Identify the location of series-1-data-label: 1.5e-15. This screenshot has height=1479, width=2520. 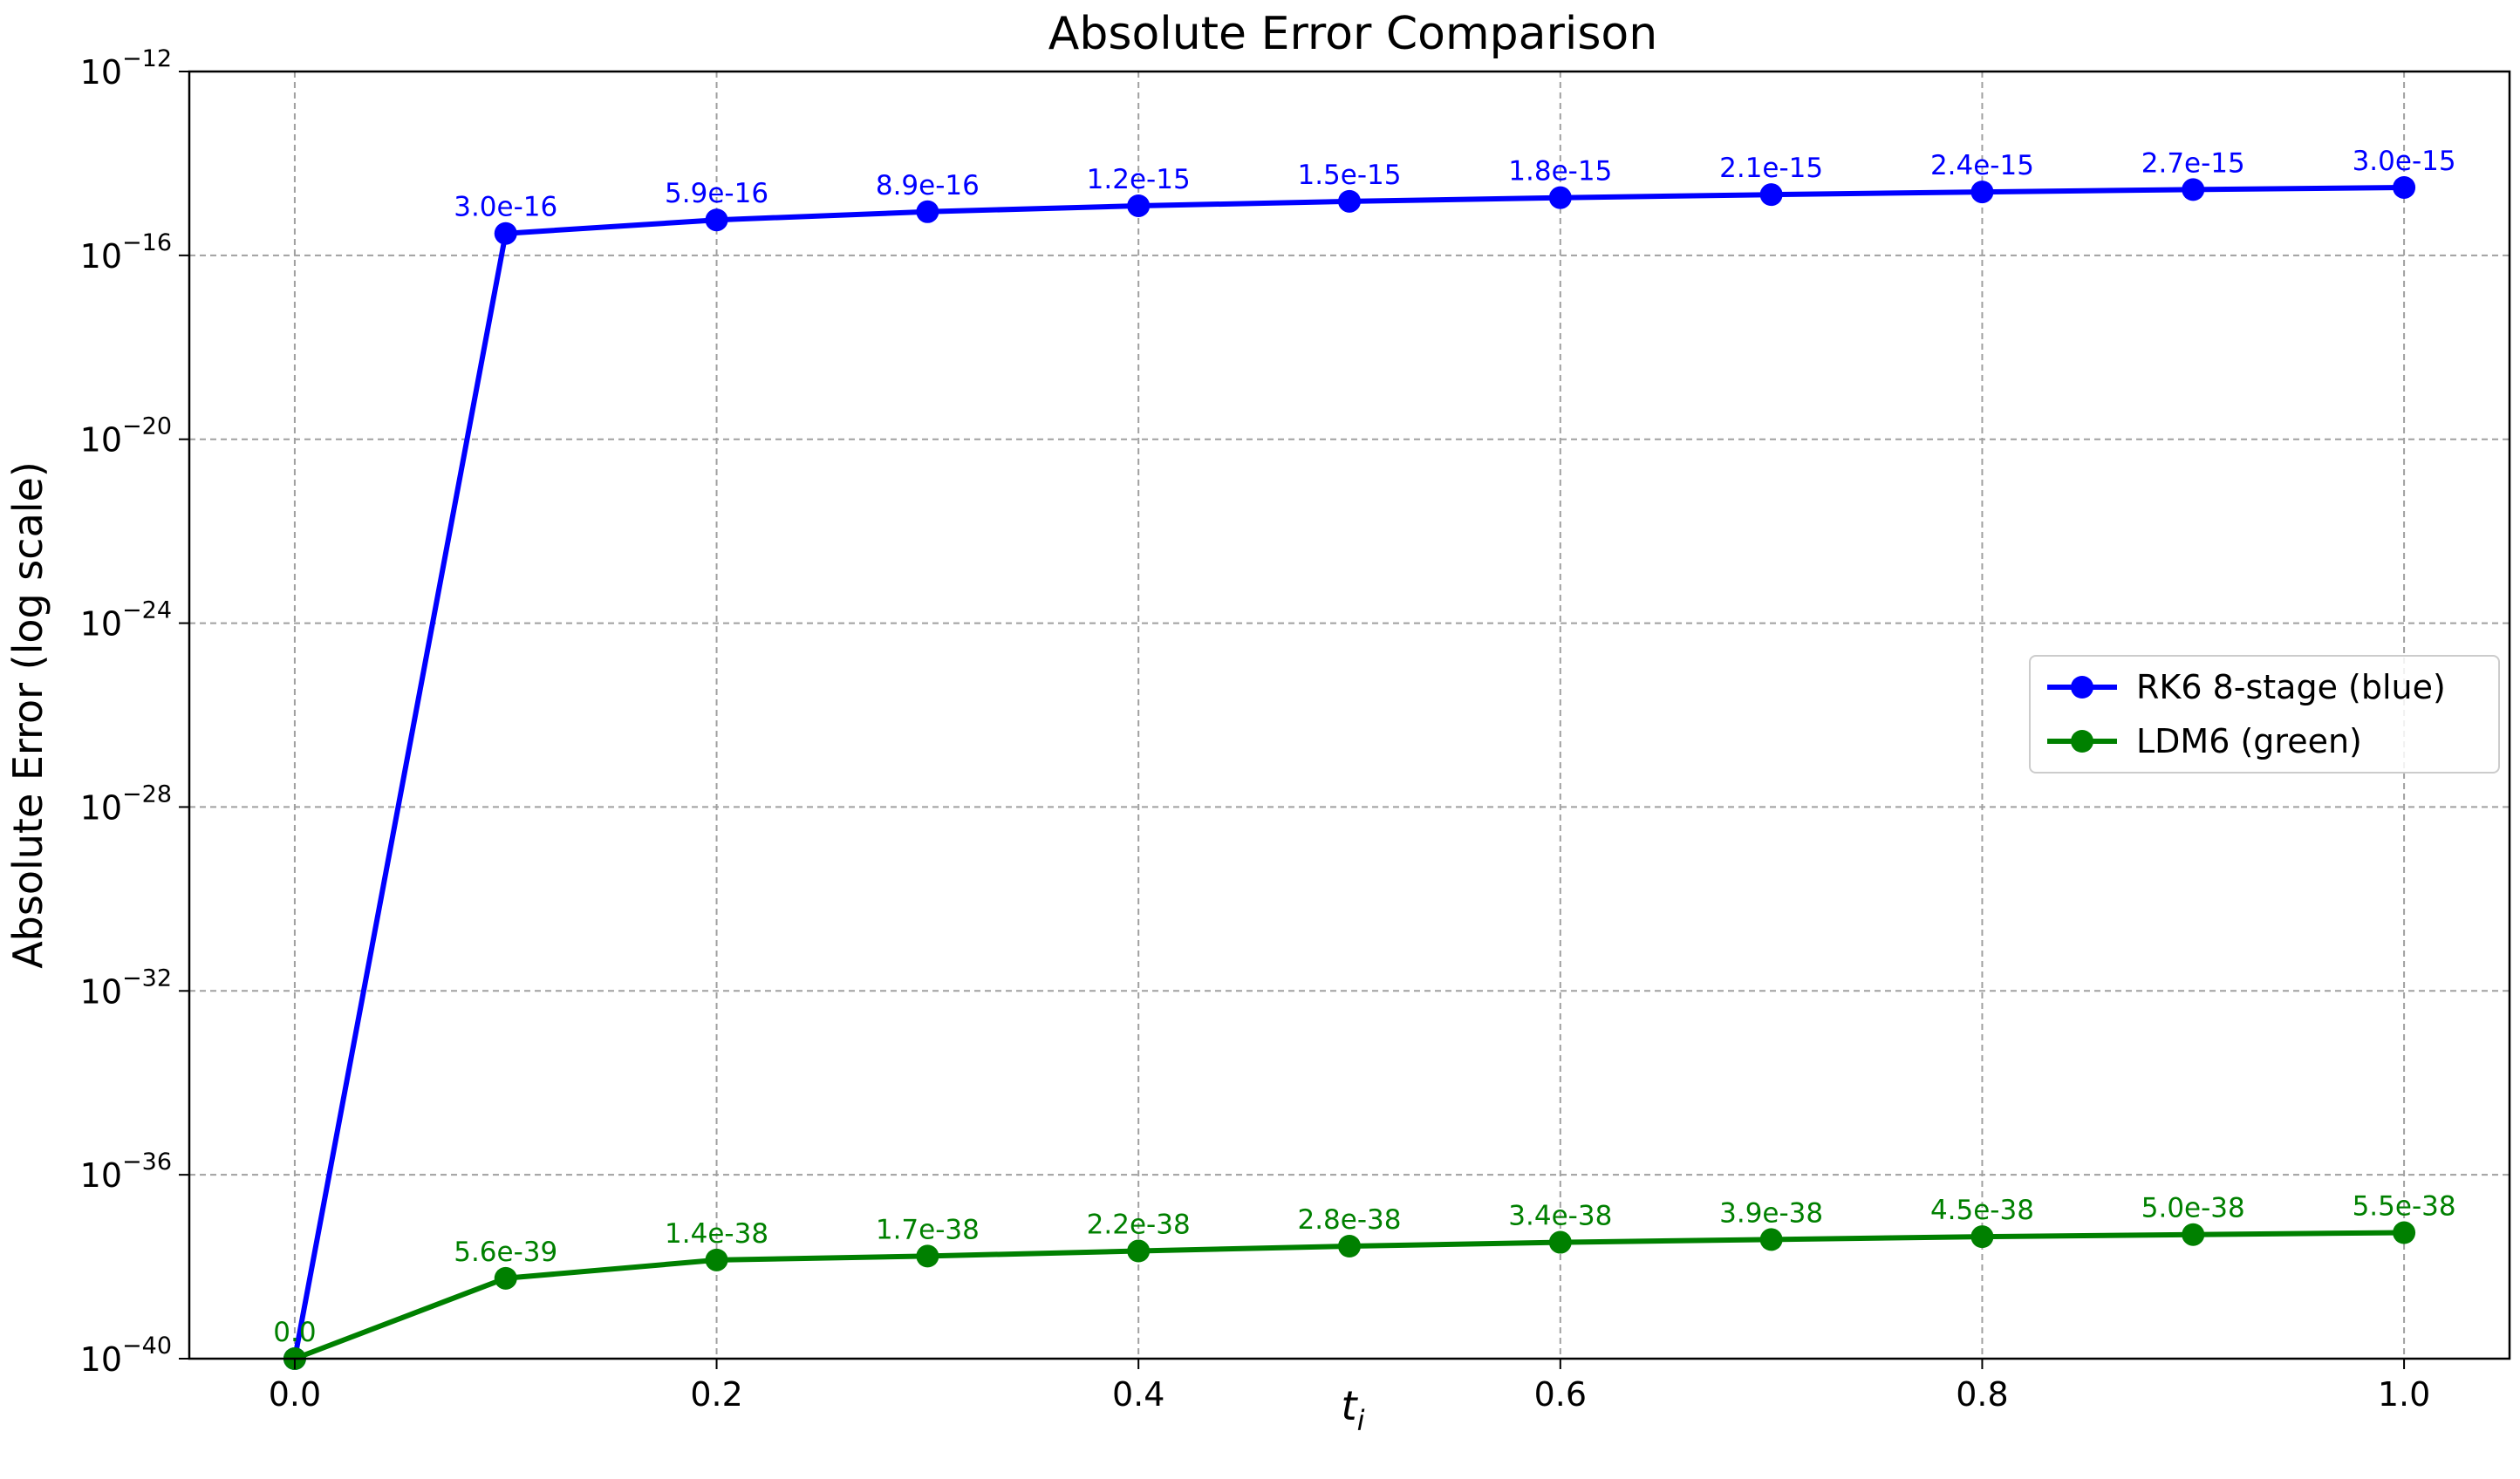
(1349, 175).